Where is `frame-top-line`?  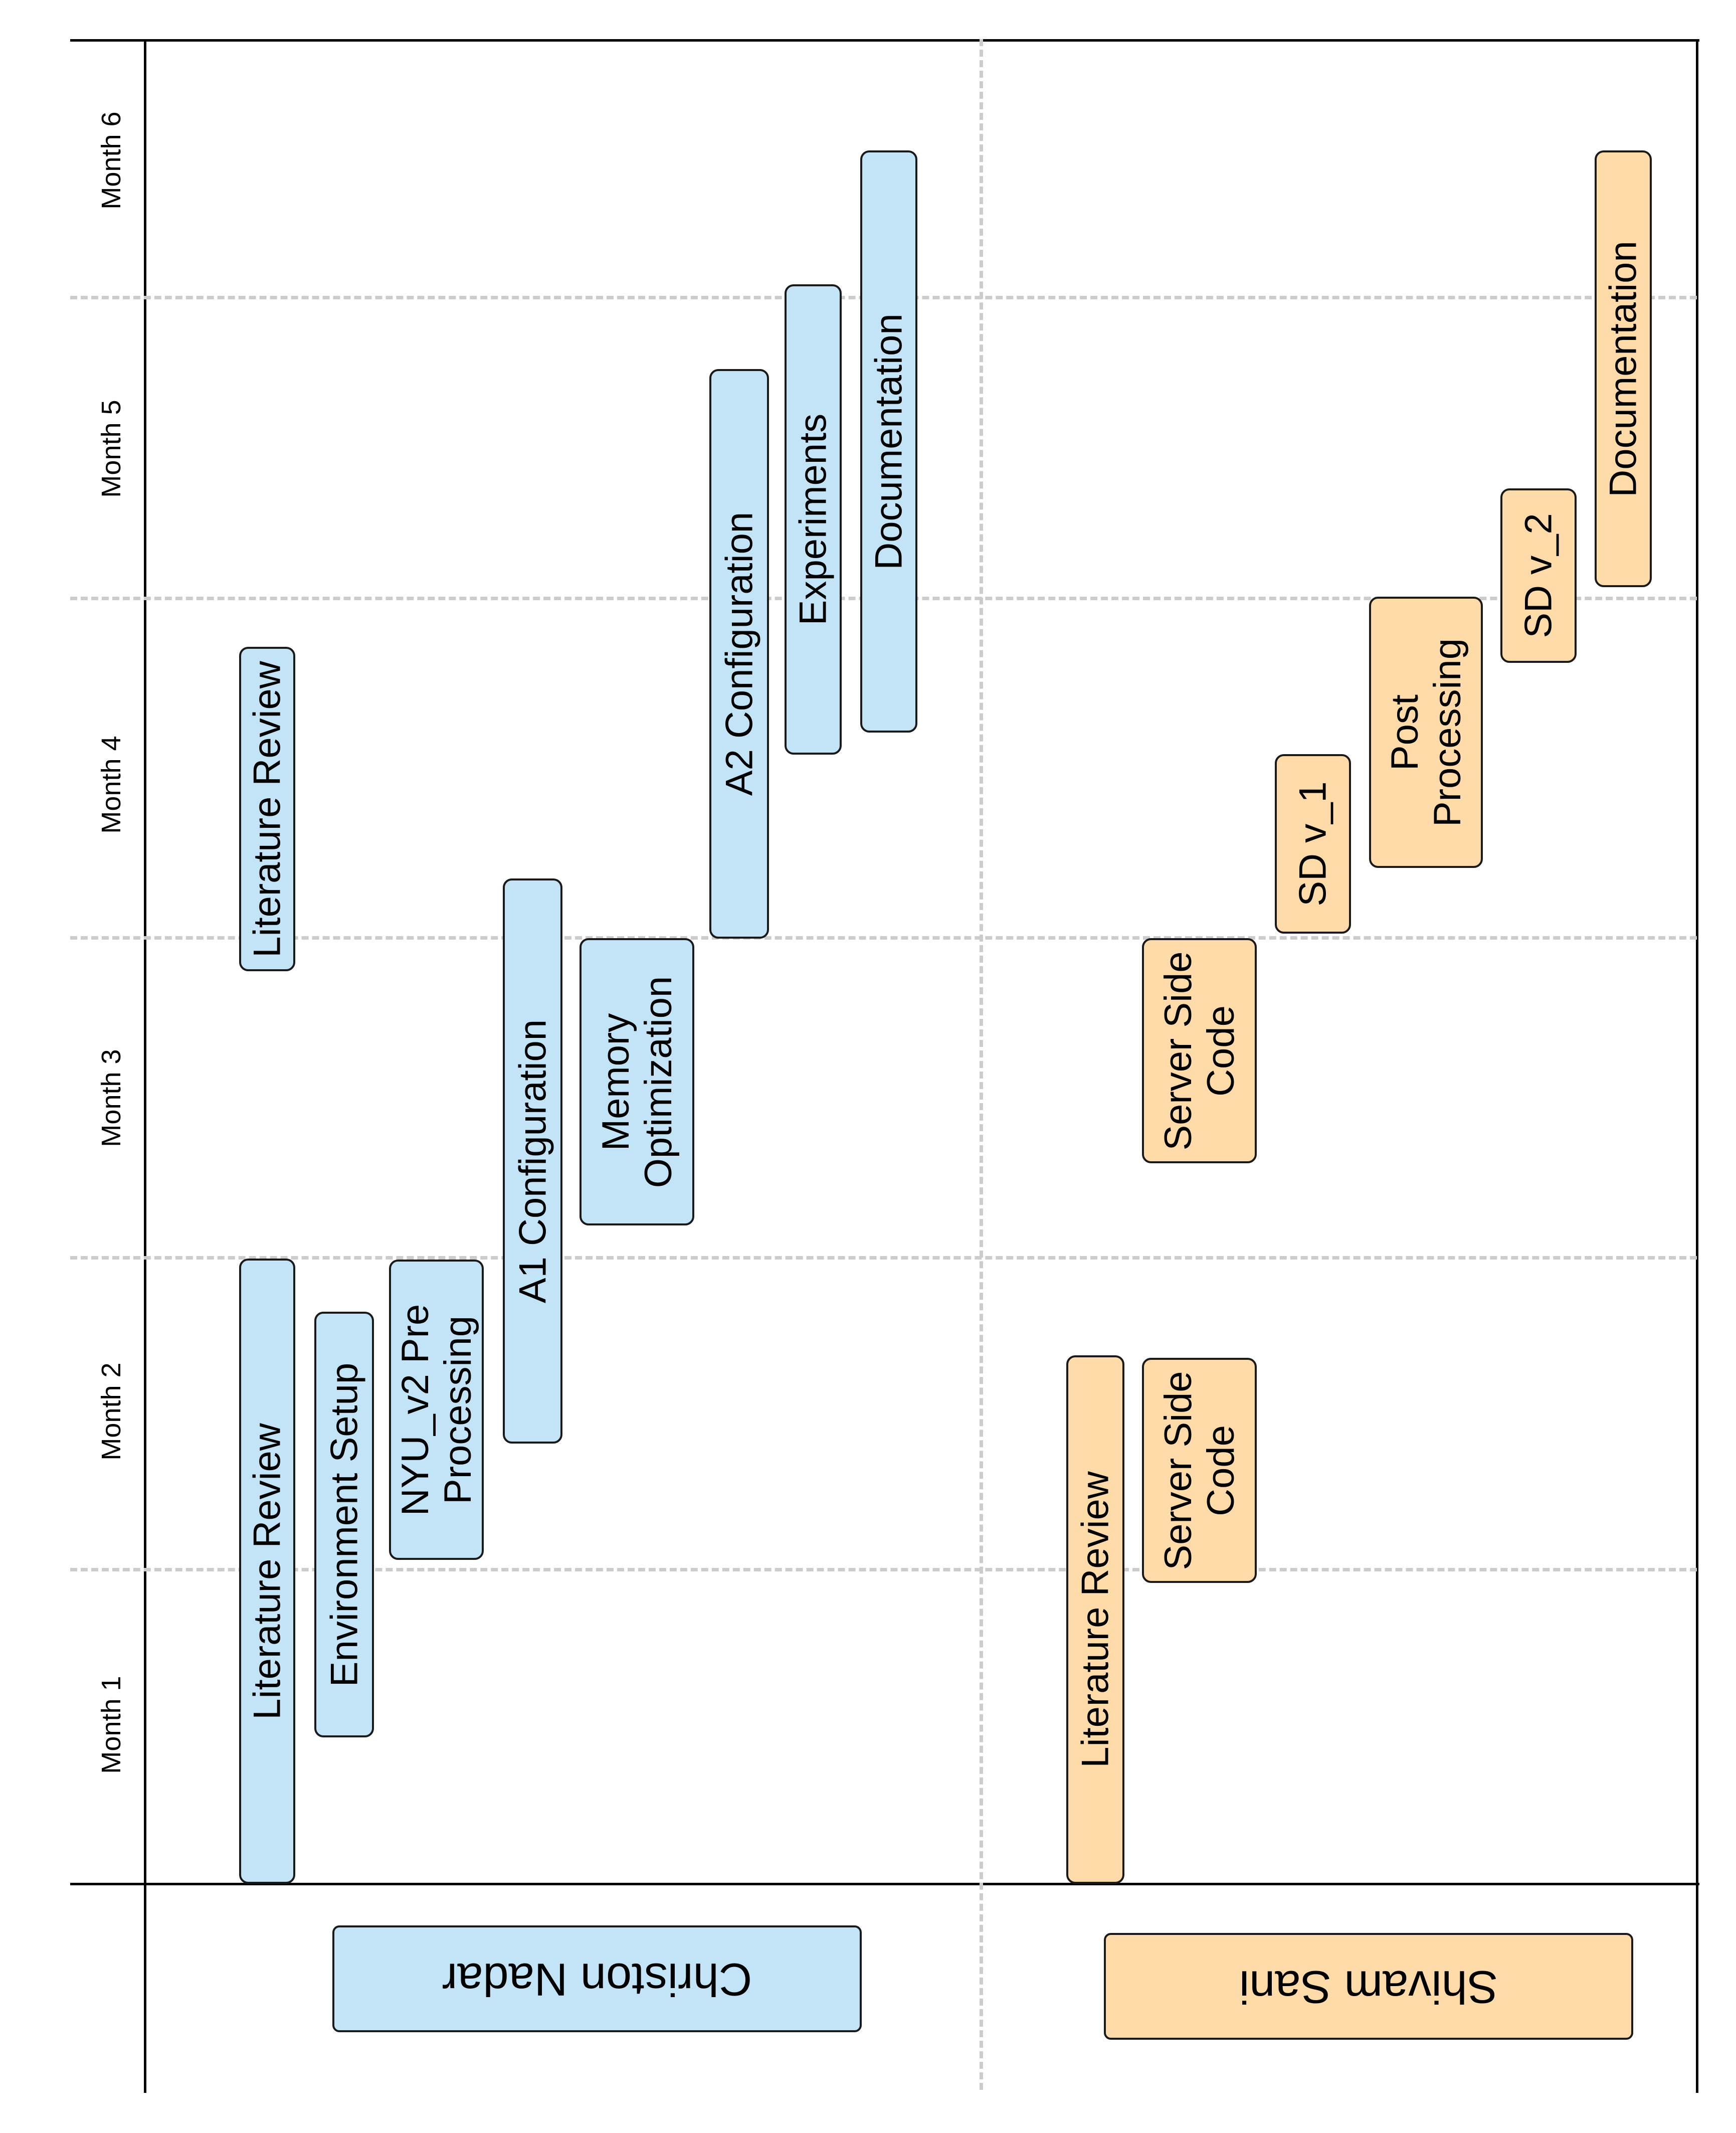
frame-top-line is located at coordinates (884, 40).